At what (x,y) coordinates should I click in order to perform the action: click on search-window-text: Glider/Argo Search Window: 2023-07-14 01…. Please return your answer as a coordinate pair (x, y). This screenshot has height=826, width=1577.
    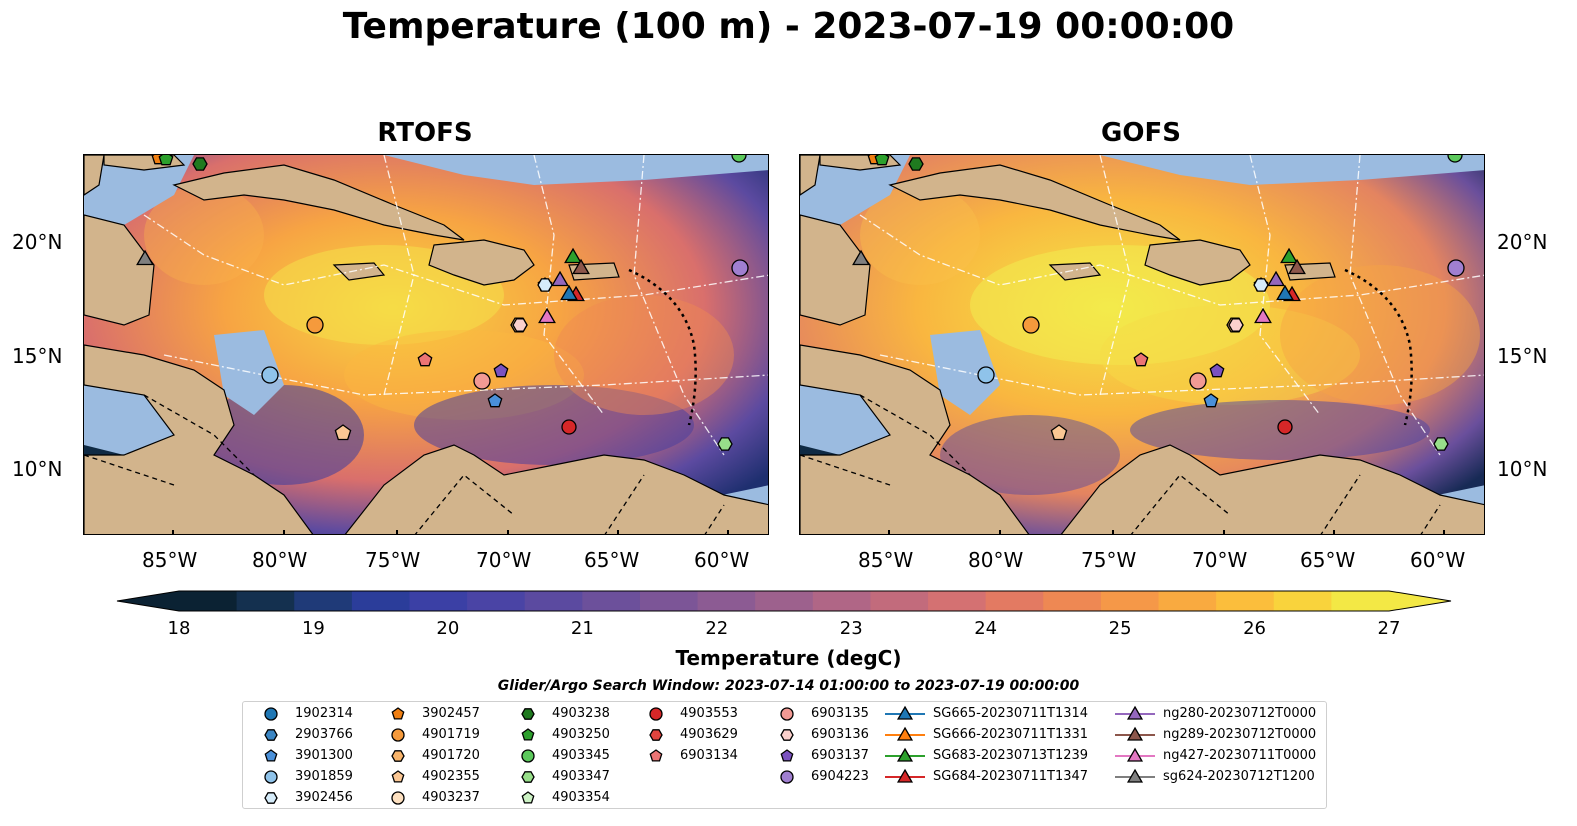
    Looking at the image, I should click on (788, 686).